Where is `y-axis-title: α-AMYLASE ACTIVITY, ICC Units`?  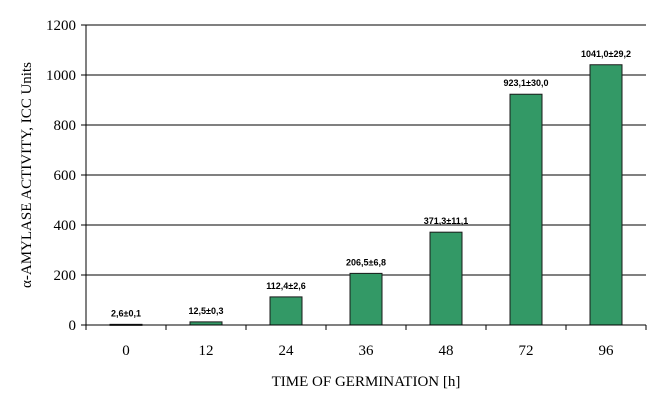 y-axis-title: α-AMYLASE ACTIVITY, ICC Units is located at coordinates (27, 175).